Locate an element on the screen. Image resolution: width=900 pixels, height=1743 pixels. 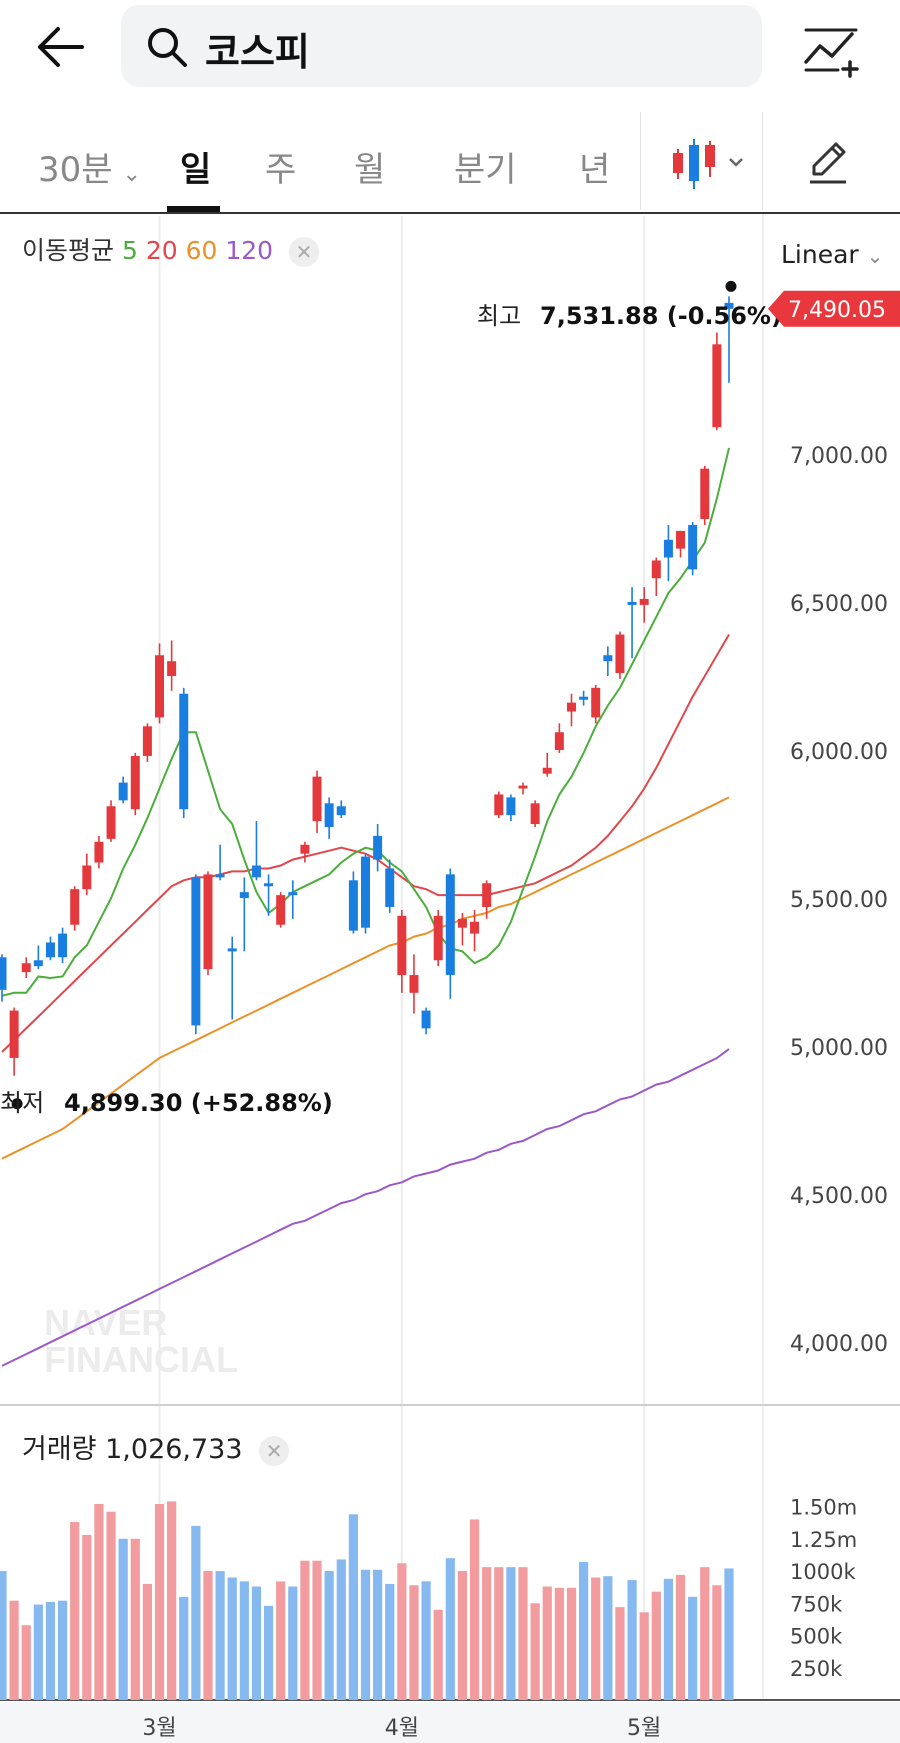
ma-period-5: 5 is located at coordinates (129, 250).